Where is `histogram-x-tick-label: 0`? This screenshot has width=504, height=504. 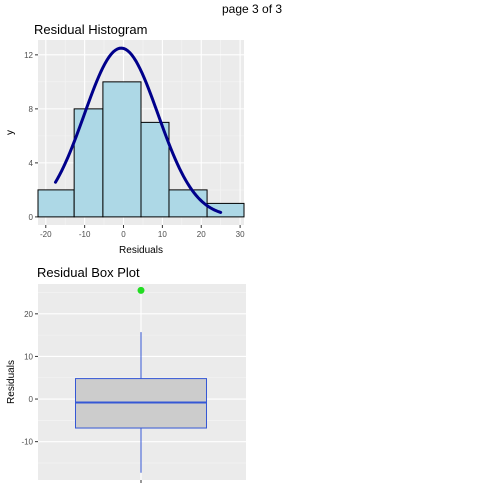 histogram-x-tick-label: 0 is located at coordinates (123, 234).